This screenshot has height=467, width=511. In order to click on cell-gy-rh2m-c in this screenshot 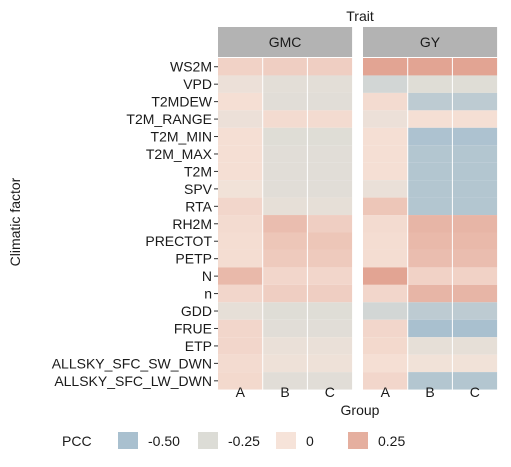, I will do `click(475, 224)`.